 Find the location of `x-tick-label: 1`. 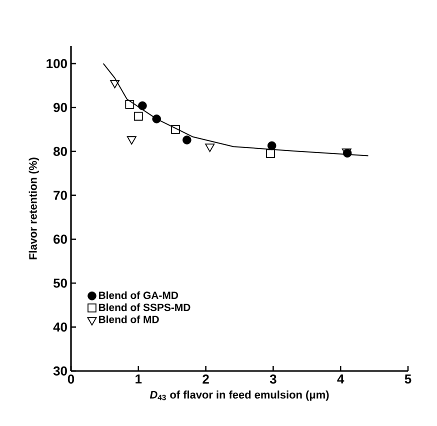

x-tick-label: 1 is located at coordinates (139, 379).